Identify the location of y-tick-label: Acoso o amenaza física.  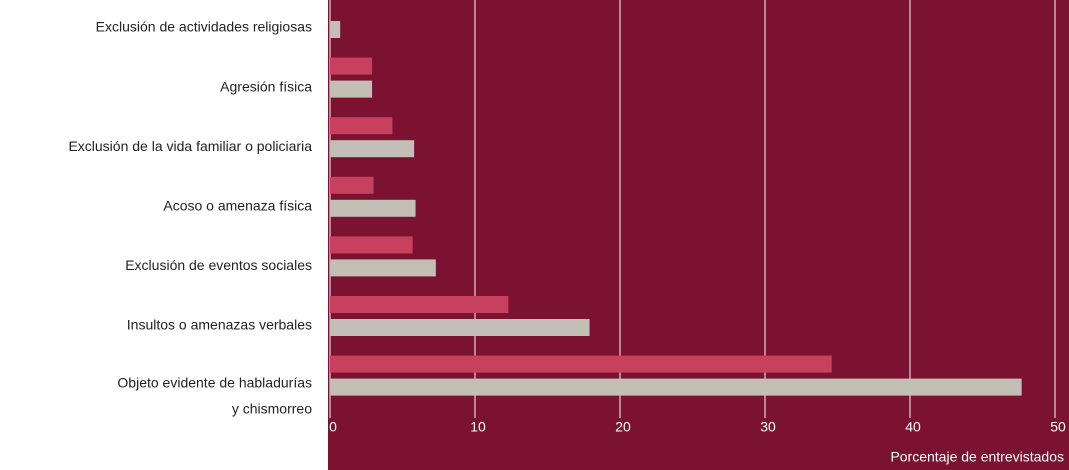
(237, 206).